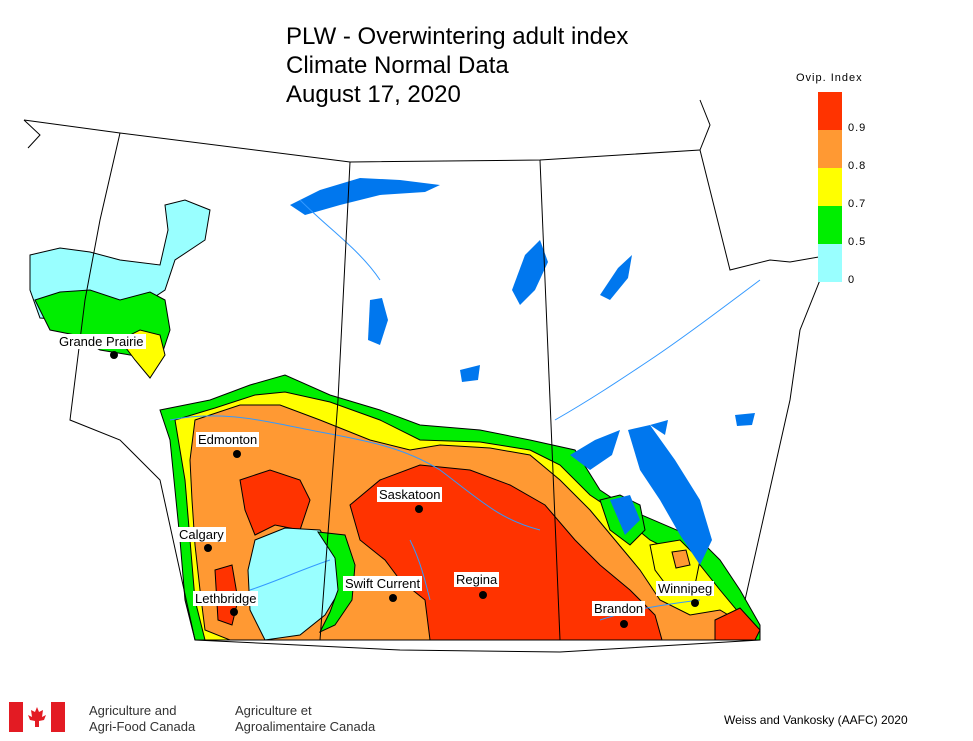 The width and height of the screenshot is (973, 741). I want to click on legend: 0.9 0.8 0.7 0.5 0, so click(841, 189).